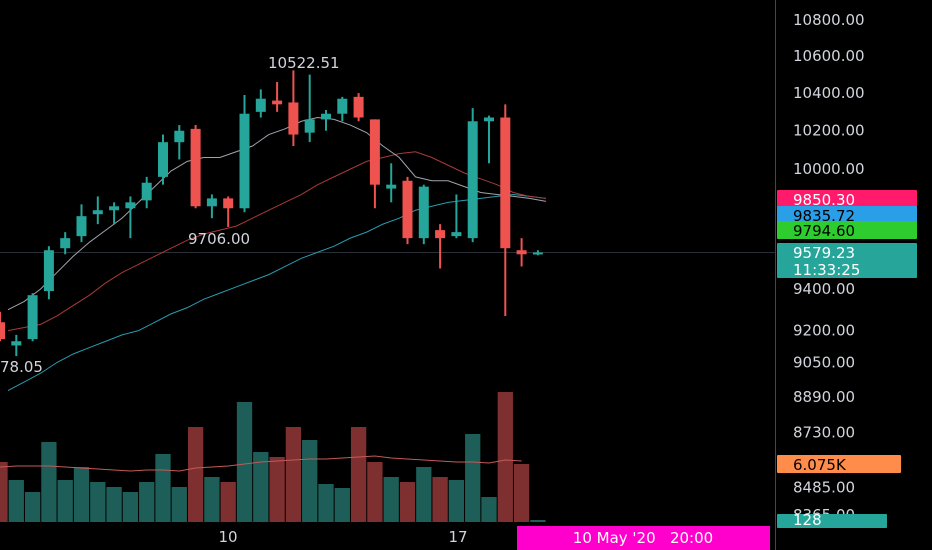  Describe the element at coordinates (847, 230) in the screenshot. I see `price-badge: 9794.60` at that location.